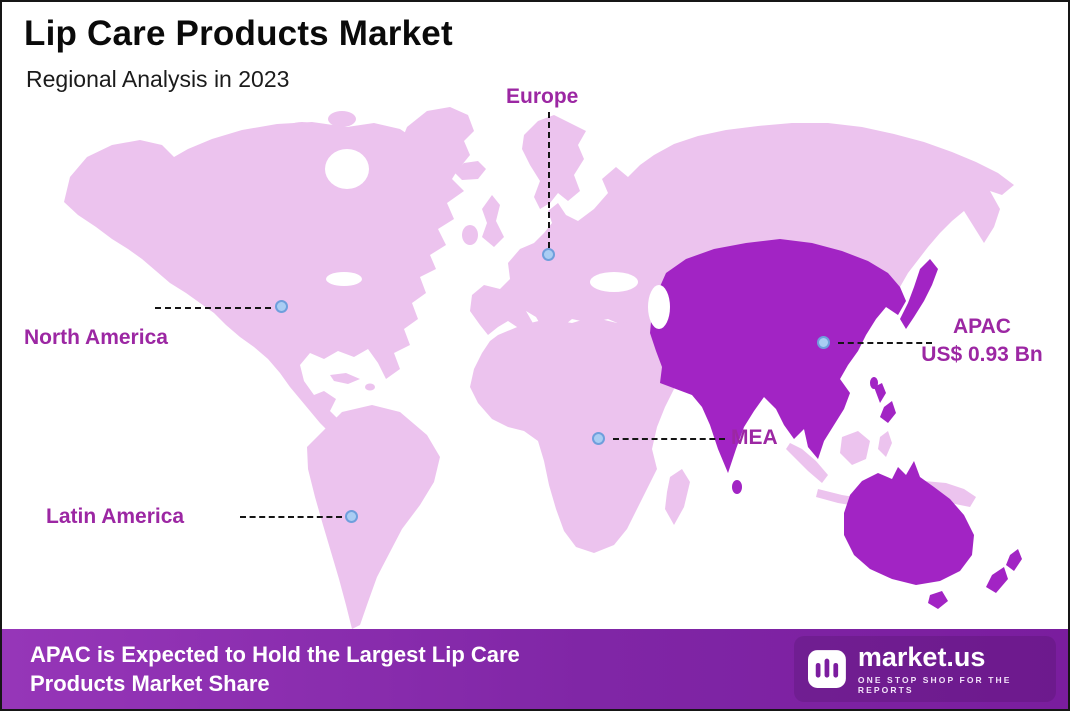 The height and width of the screenshot is (711, 1070). I want to click on hudson-bay-shape, so click(347, 169).